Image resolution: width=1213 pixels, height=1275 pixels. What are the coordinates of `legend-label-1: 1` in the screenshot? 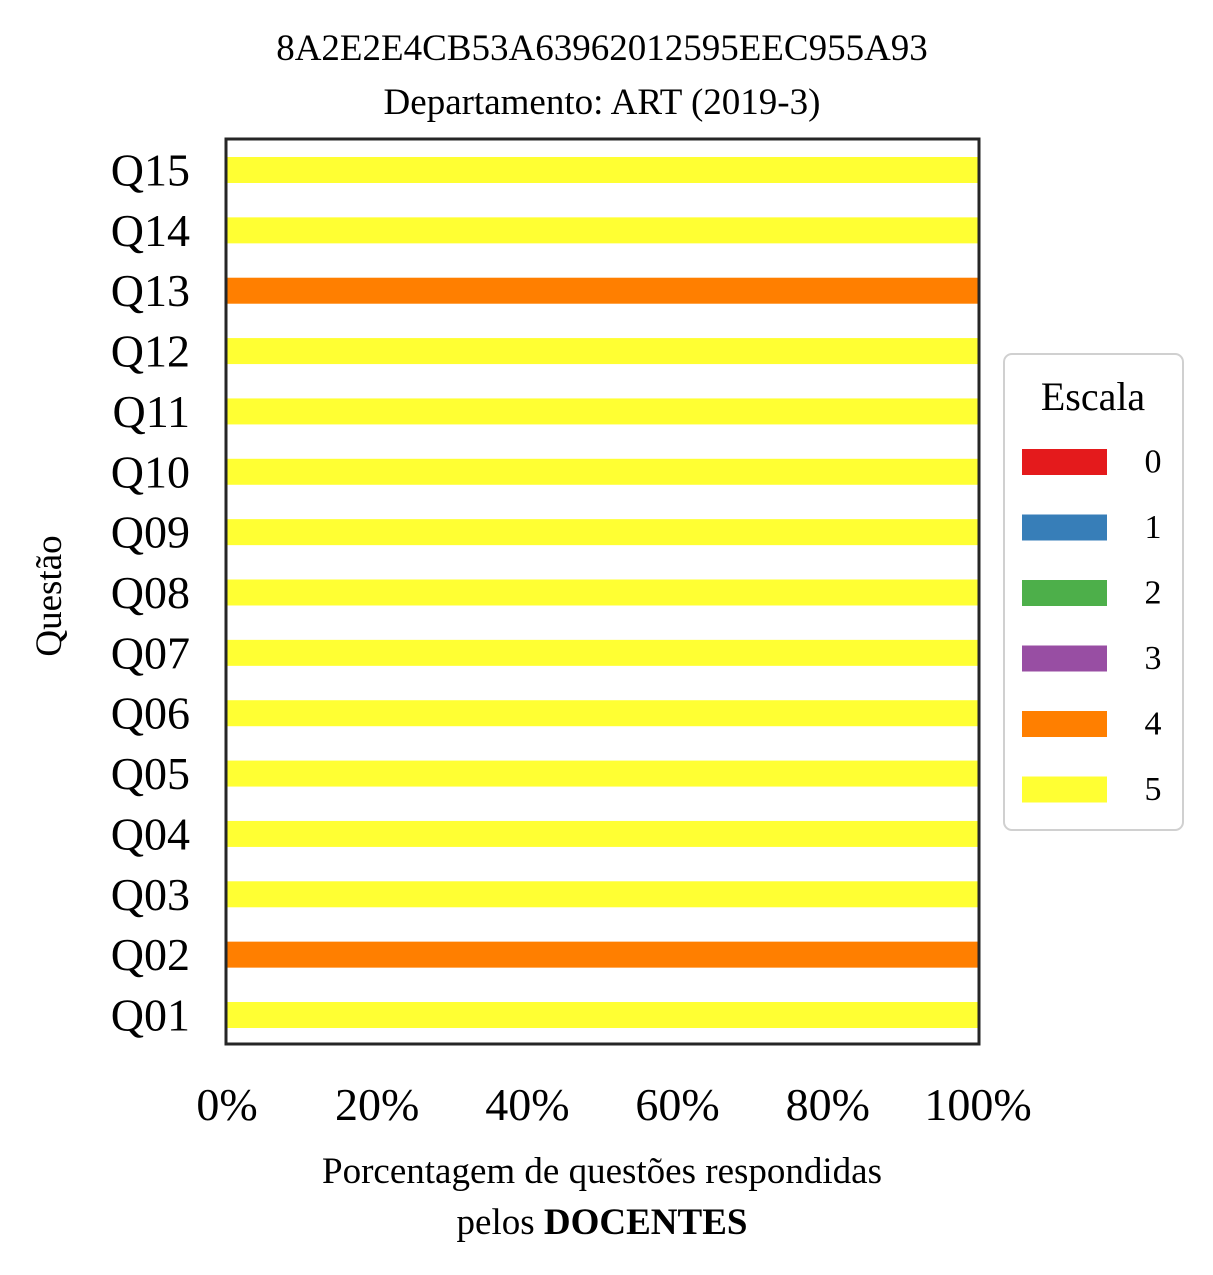 It's located at (1153, 527).